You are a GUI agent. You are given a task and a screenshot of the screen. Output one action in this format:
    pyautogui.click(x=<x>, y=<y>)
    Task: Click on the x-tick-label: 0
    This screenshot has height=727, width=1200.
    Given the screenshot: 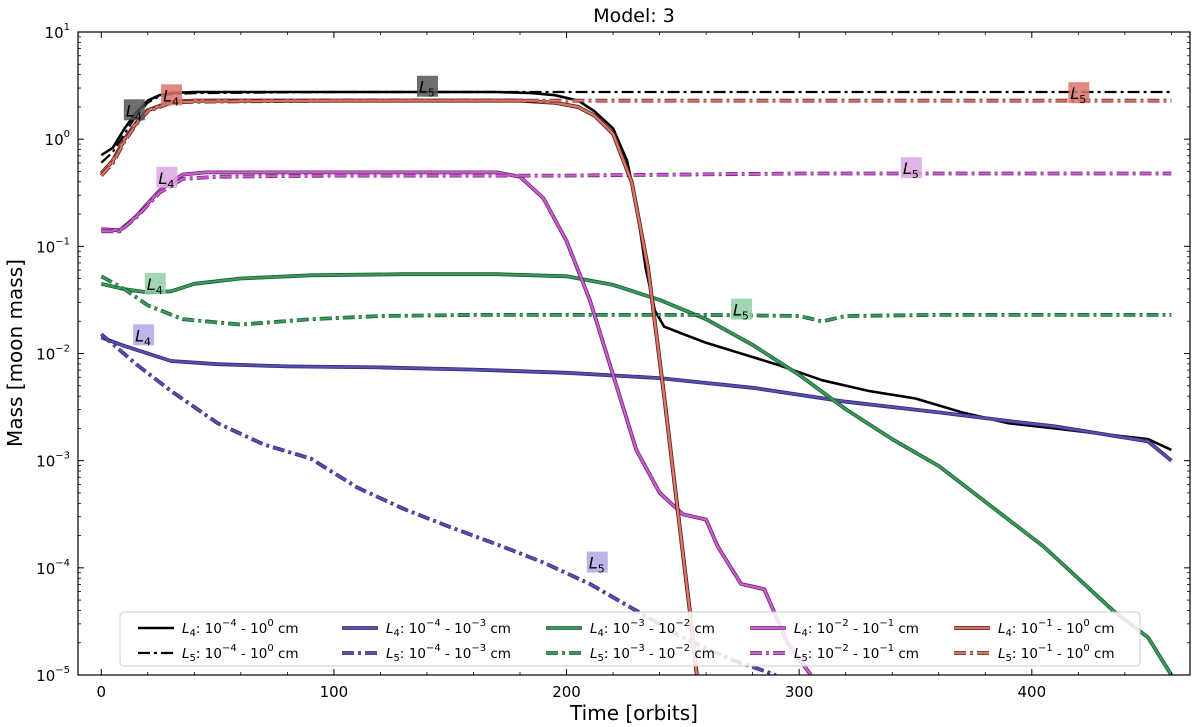 What is the action you would take?
    pyautogui.click(x=101, y=692)
    